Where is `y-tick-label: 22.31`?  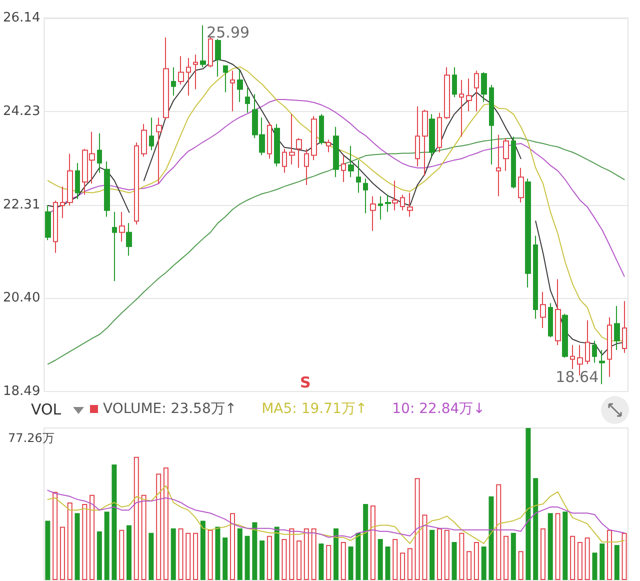 y-tick-label: 22.31 is located at coordinates (21, 204).